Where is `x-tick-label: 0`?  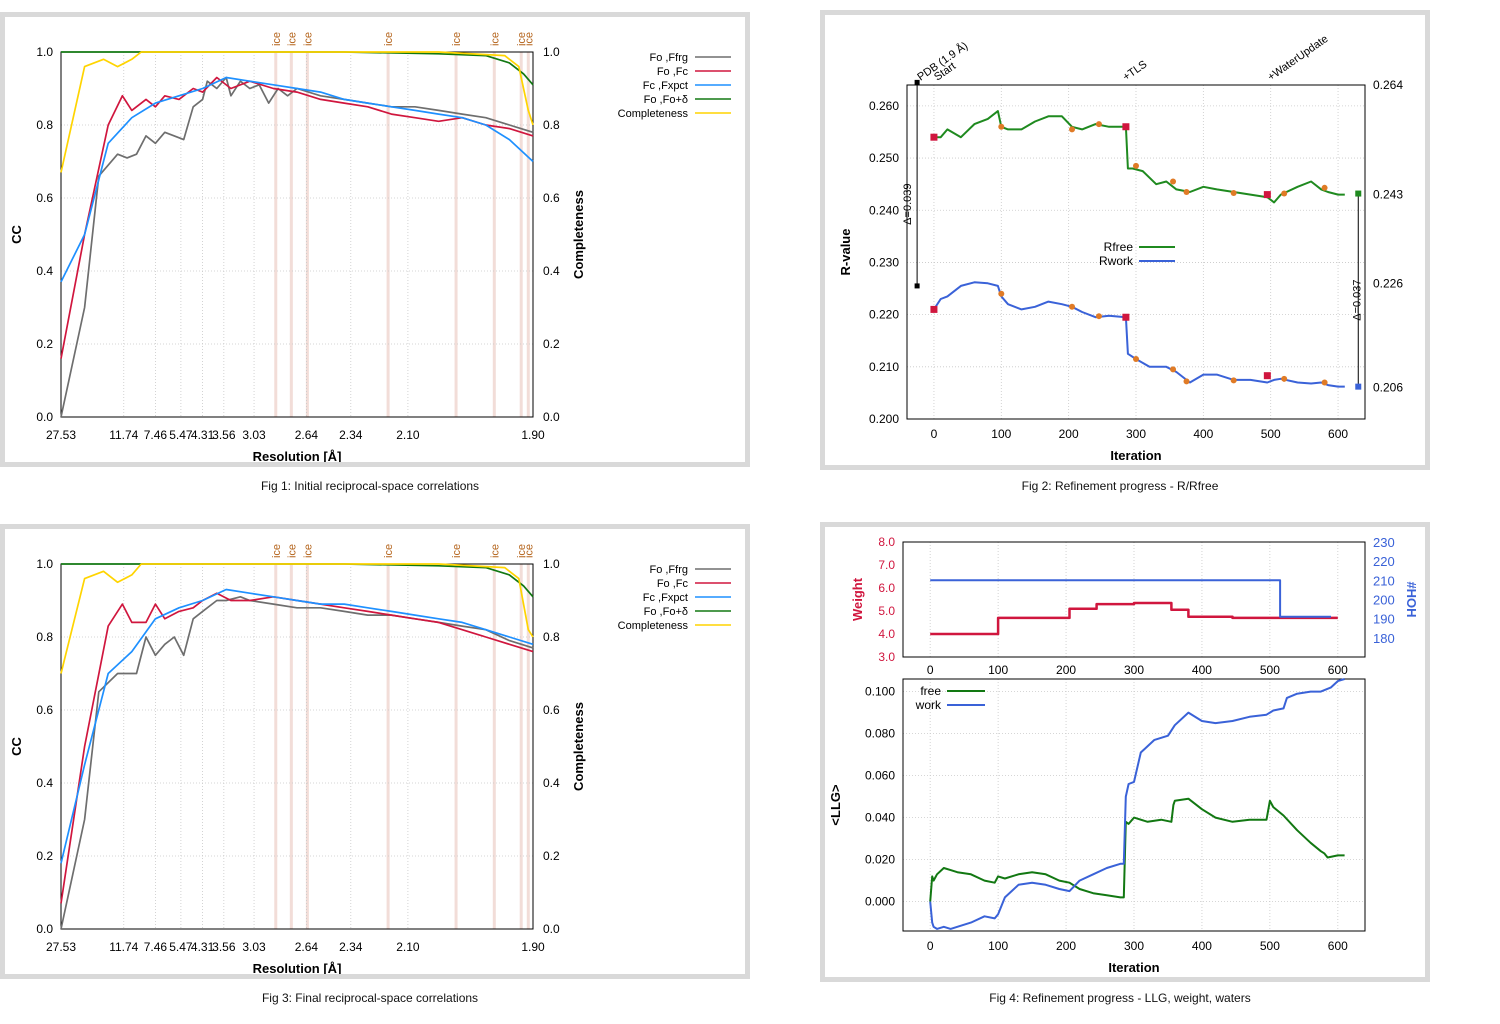 x-tick-label: 0 is located at coordinates (934, 434).